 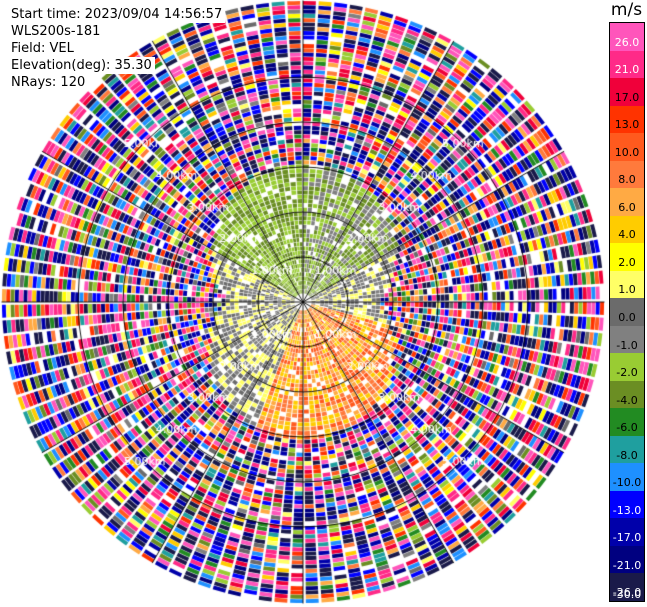 What do you see at coordinates (627, 538) in the screenshot?
I see `colorbar-tick-label: -17.0` at bounding box center [627, 538].